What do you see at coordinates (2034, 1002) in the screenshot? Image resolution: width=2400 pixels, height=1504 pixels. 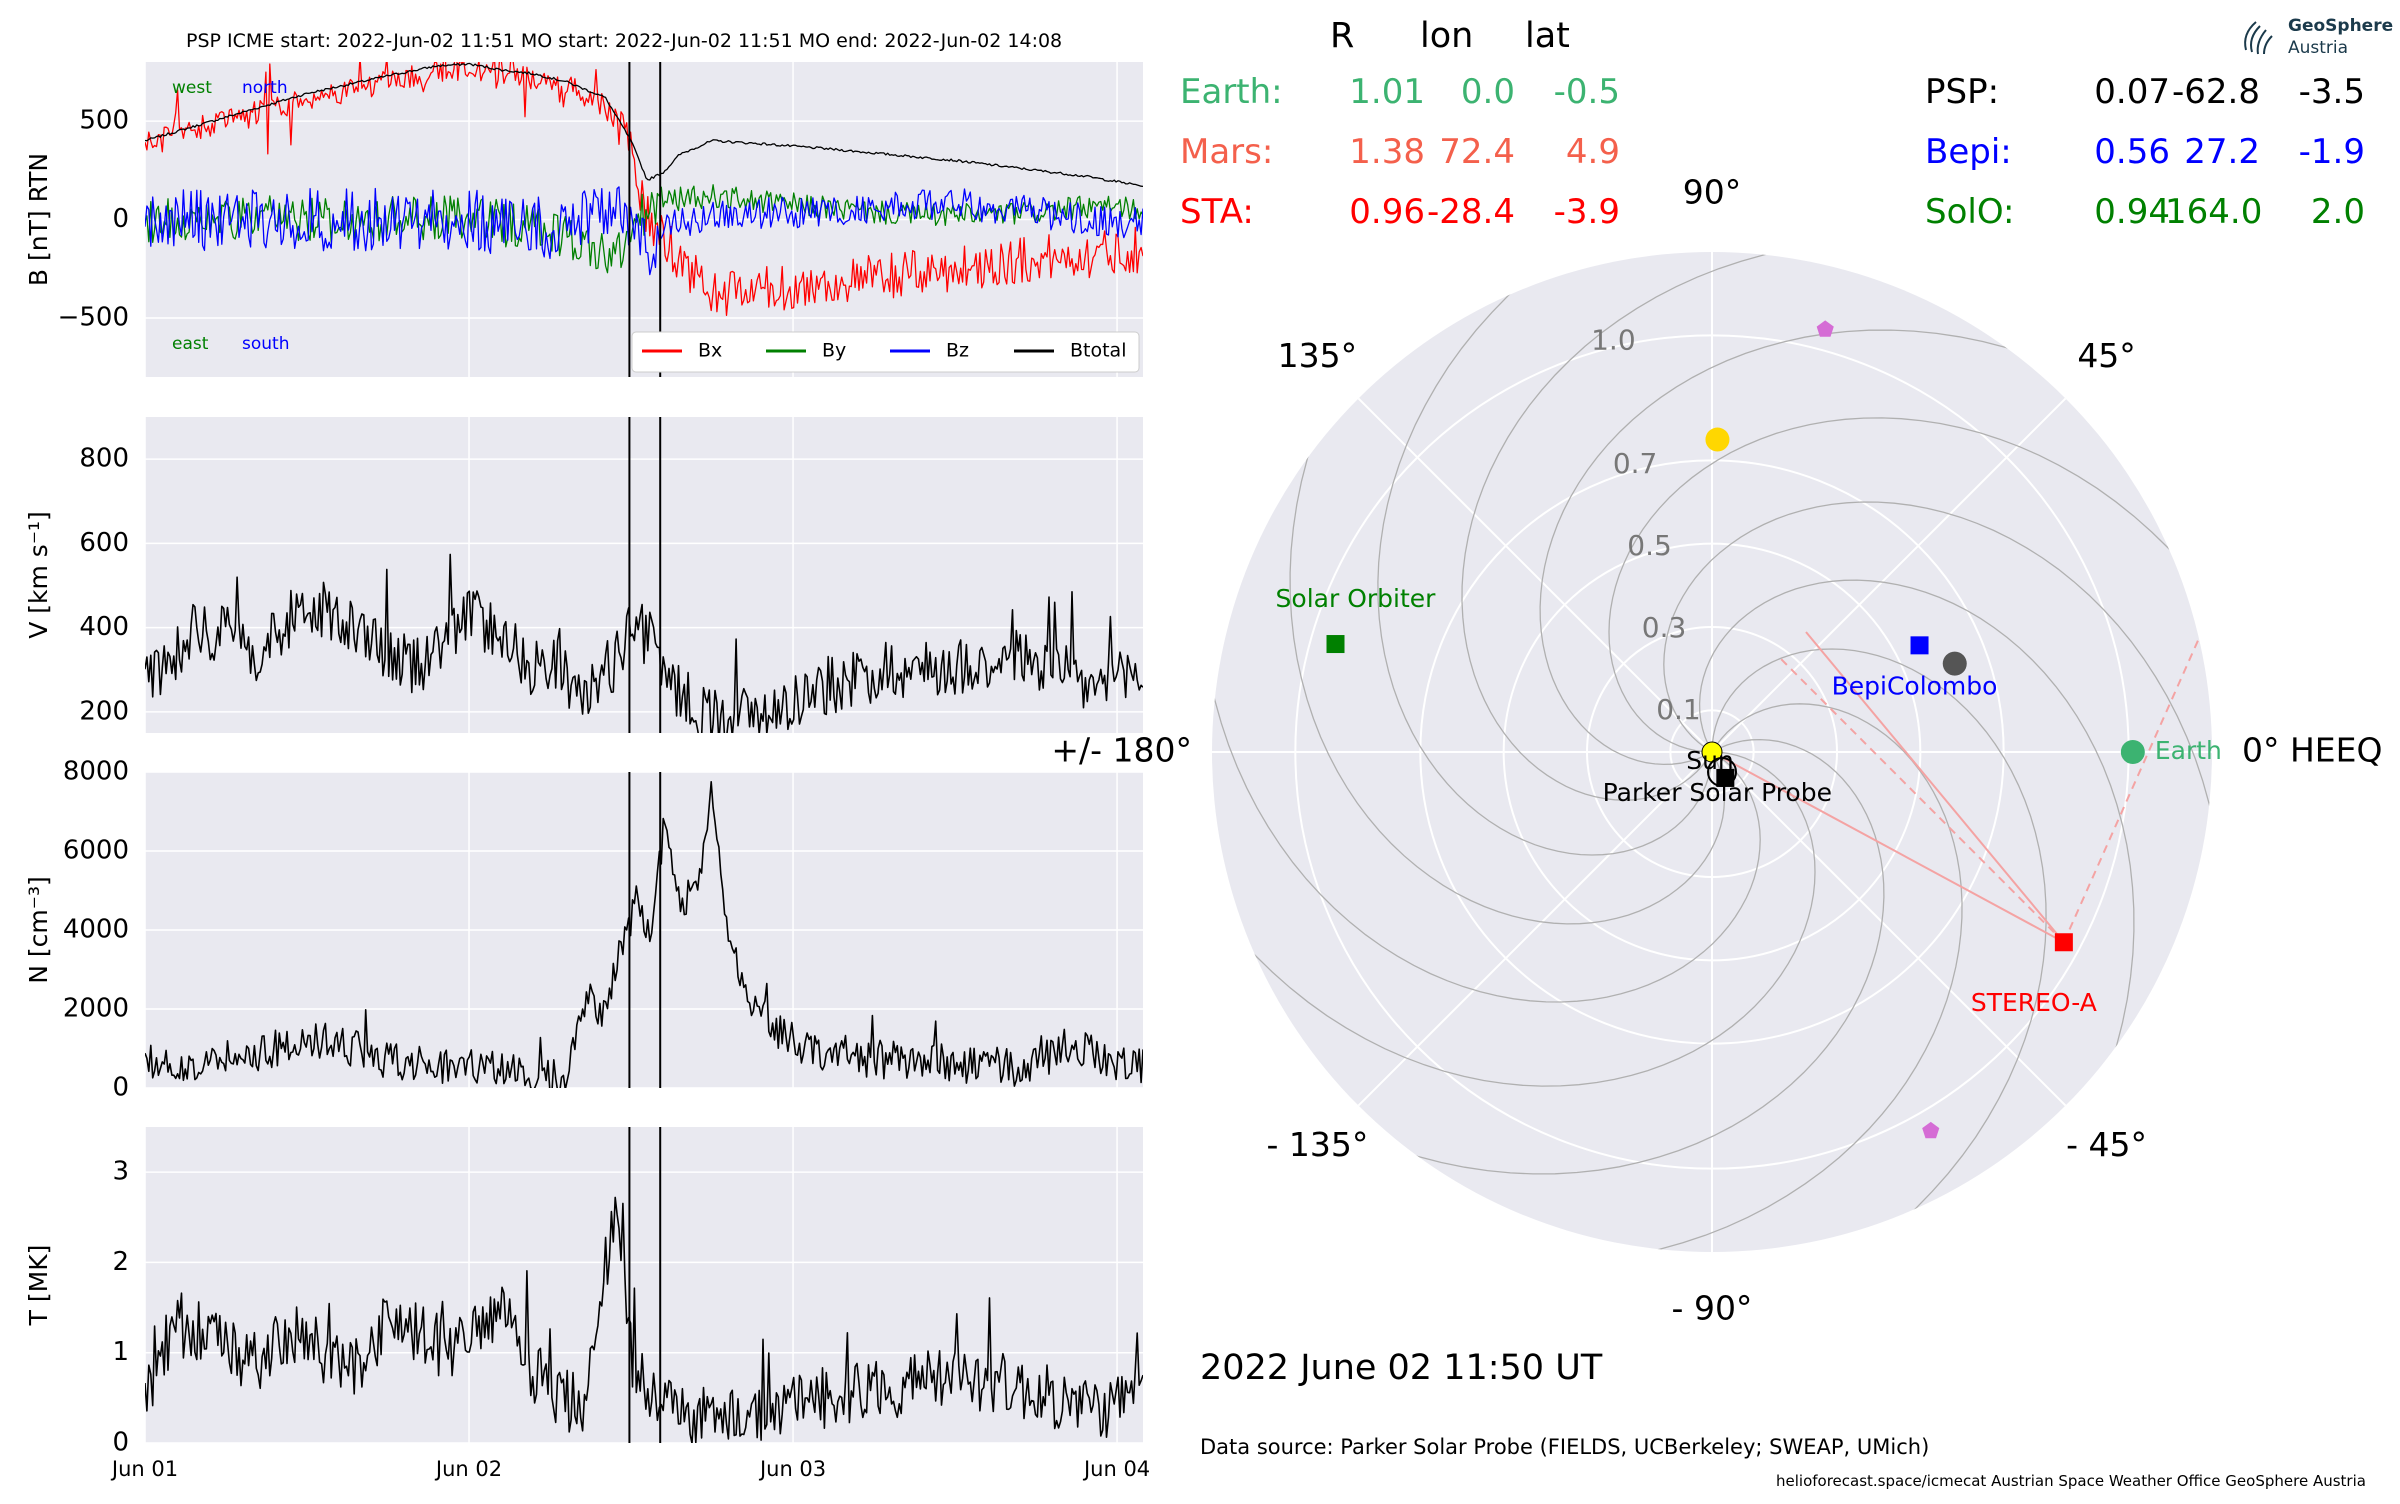 I see `stereo-a-label: STEREO-A` at bounding box center [2034, 1002].